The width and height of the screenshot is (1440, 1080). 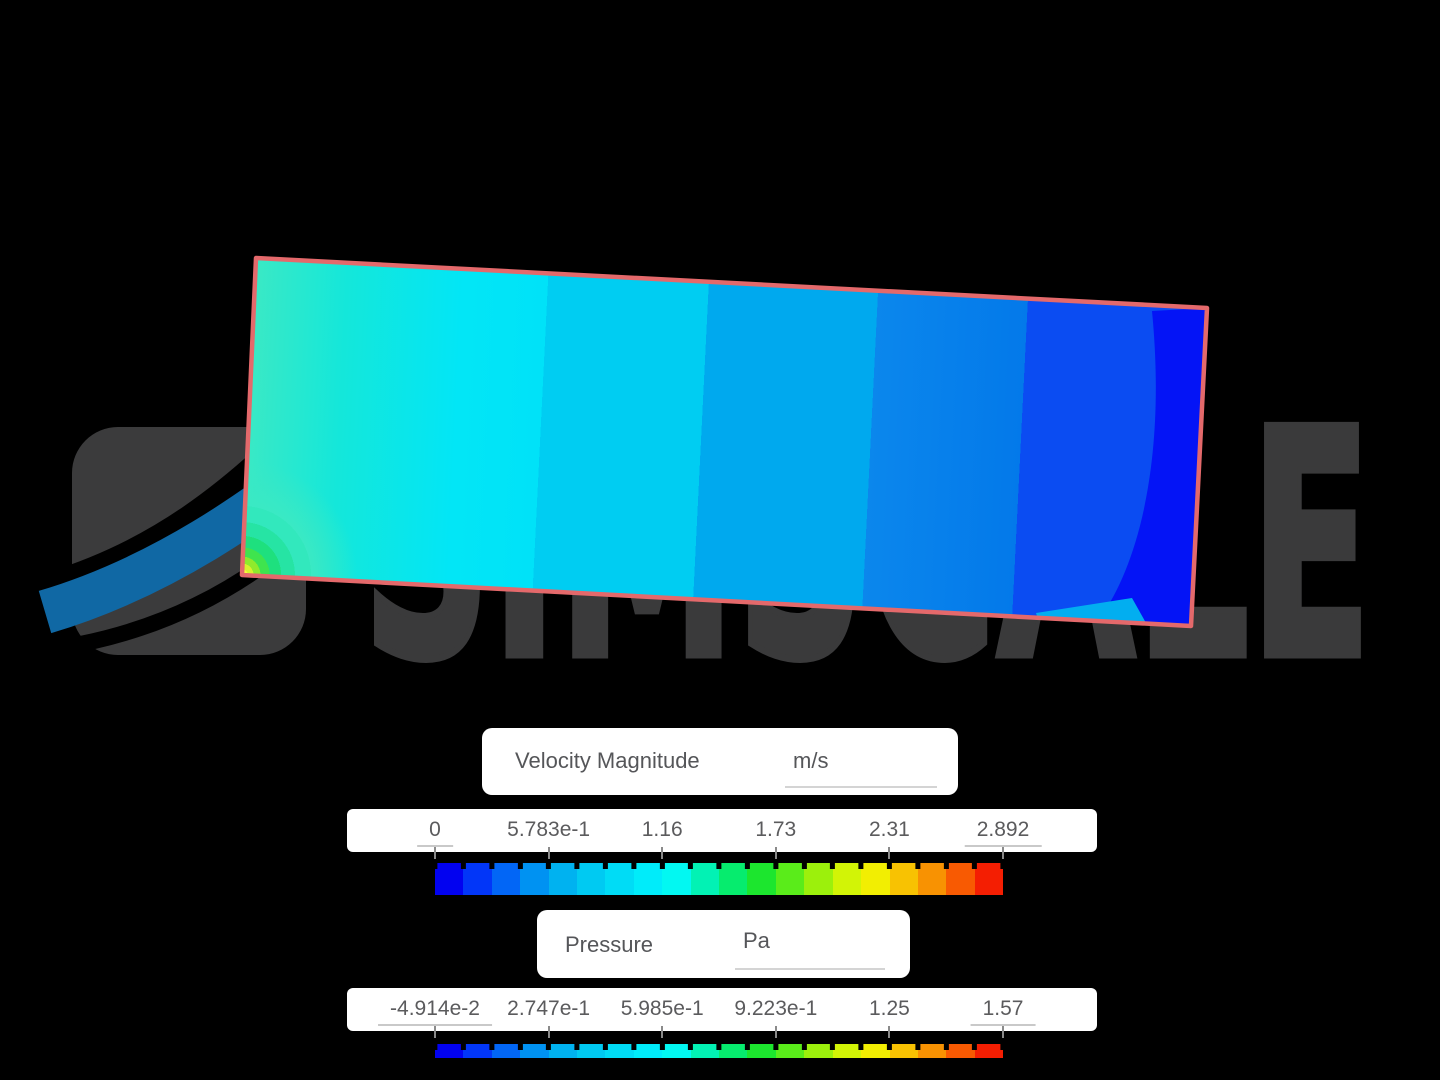 What do you see at coordinates (719, 879) in the screenshot?
I see `velocity-colorbar` at bounding box center [719, 879].